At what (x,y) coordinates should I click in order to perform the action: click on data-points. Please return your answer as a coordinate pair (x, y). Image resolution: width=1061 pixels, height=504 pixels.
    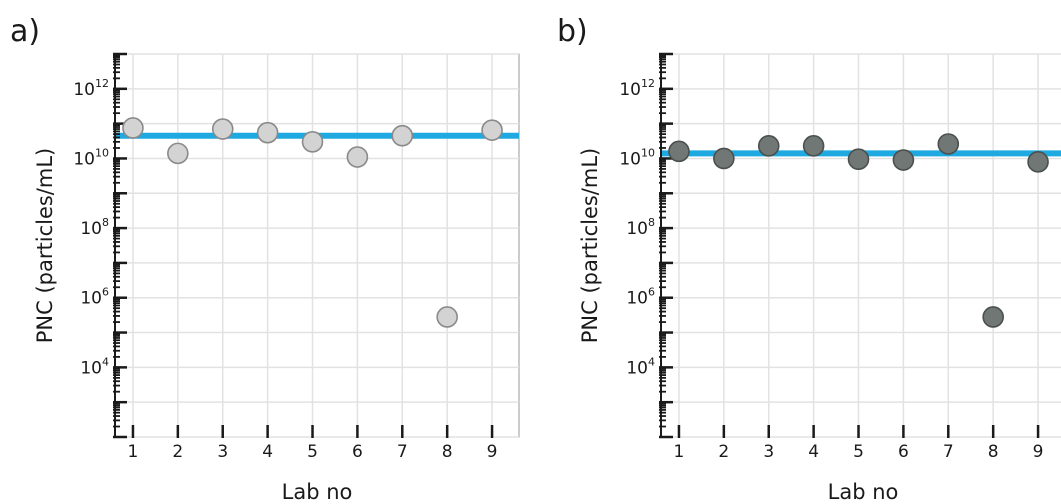
    Looking at the image, I should click on (858, 230).